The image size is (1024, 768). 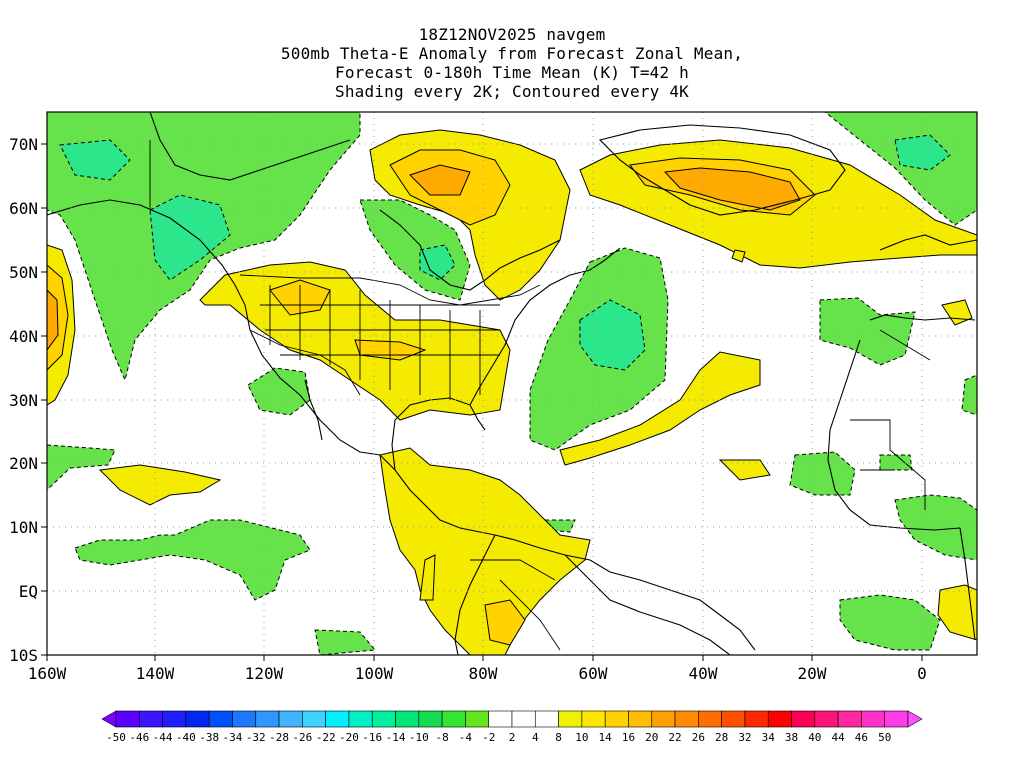 What do you see at coordinates (23, 463) in the screenshot?
I see `lat-label: 20N` at bounding box center [23, 463].